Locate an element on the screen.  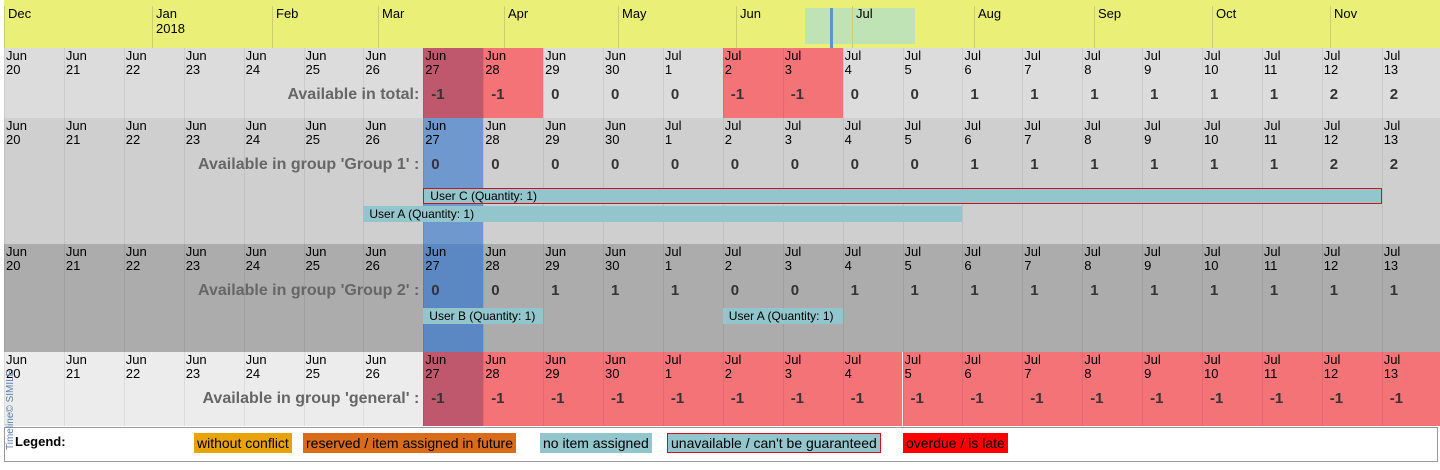
day-label: Jul 5 is located at coordinates (913, 367).